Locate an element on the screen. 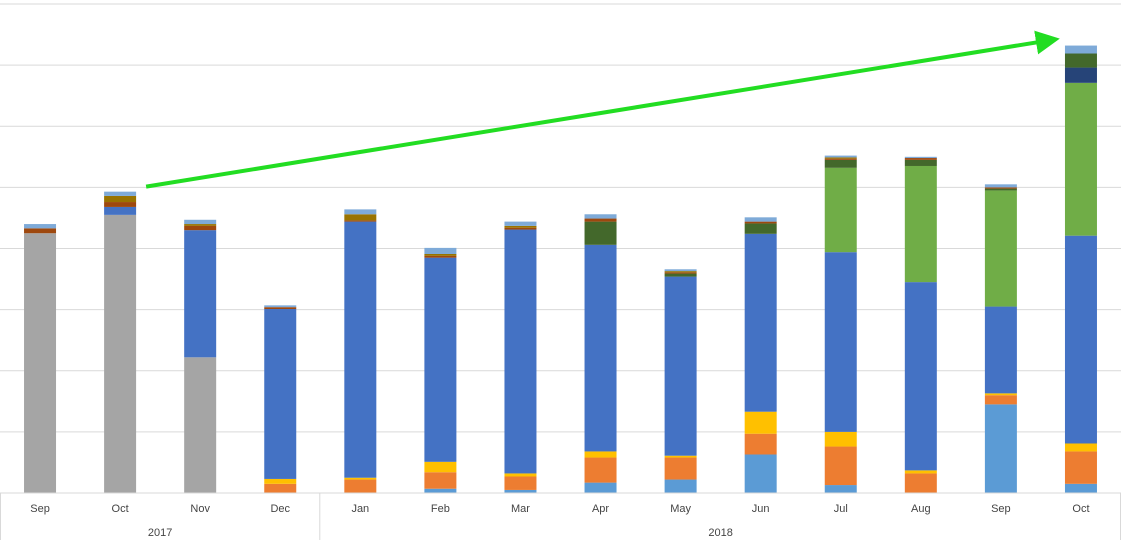 The width and height of the screenshot is (1128, 543). x-tick-label: Aug is located at coordinates (921, 509).